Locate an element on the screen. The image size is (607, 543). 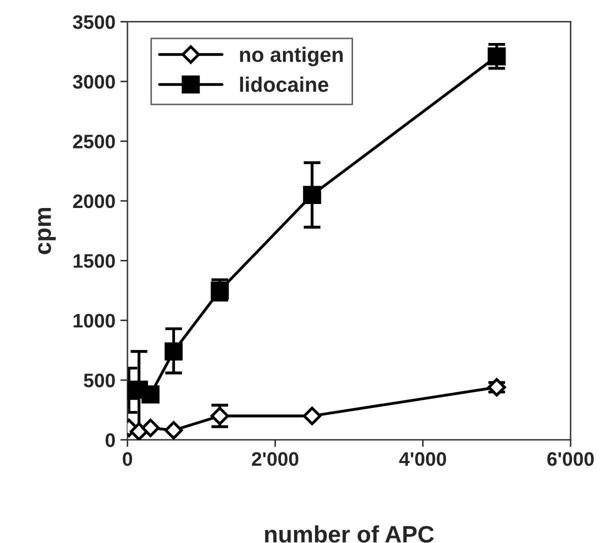
x-tick-label: 4'000 is located at coordinates (422, 459).